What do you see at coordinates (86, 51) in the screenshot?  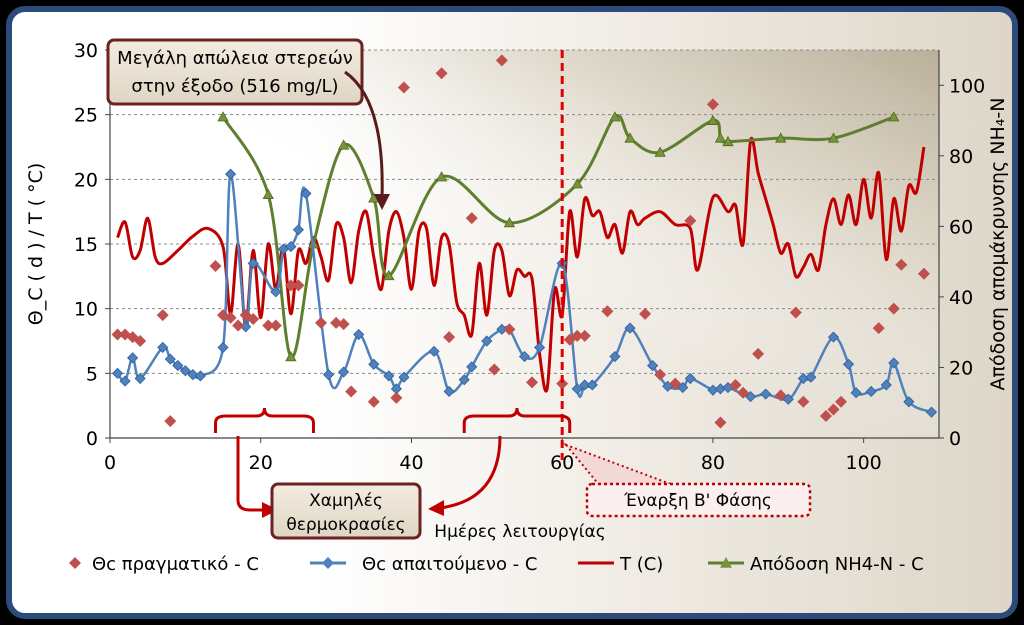 I see `y-left-tick-label: 30` at bounding box center [86, 51].